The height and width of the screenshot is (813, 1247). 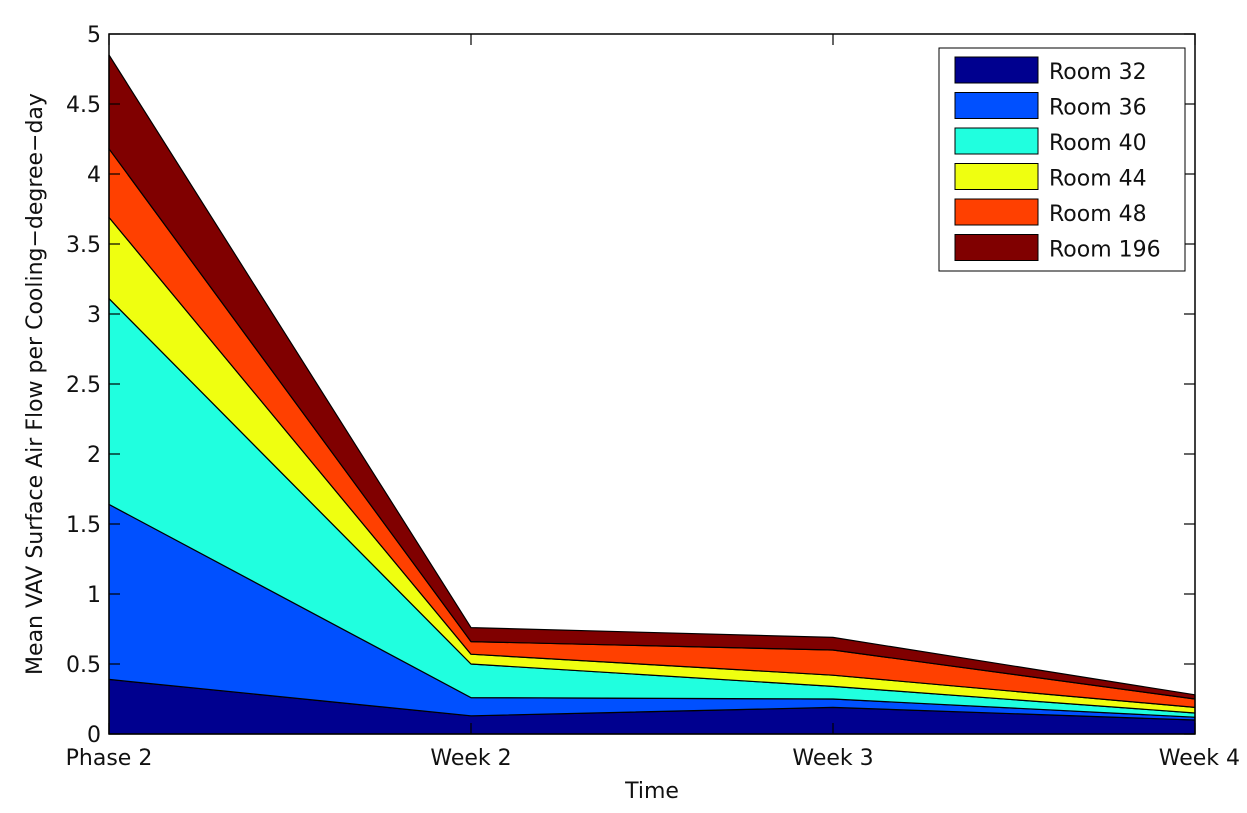 I want to click on y-tick-label: 4, so click(x=94, y=175).